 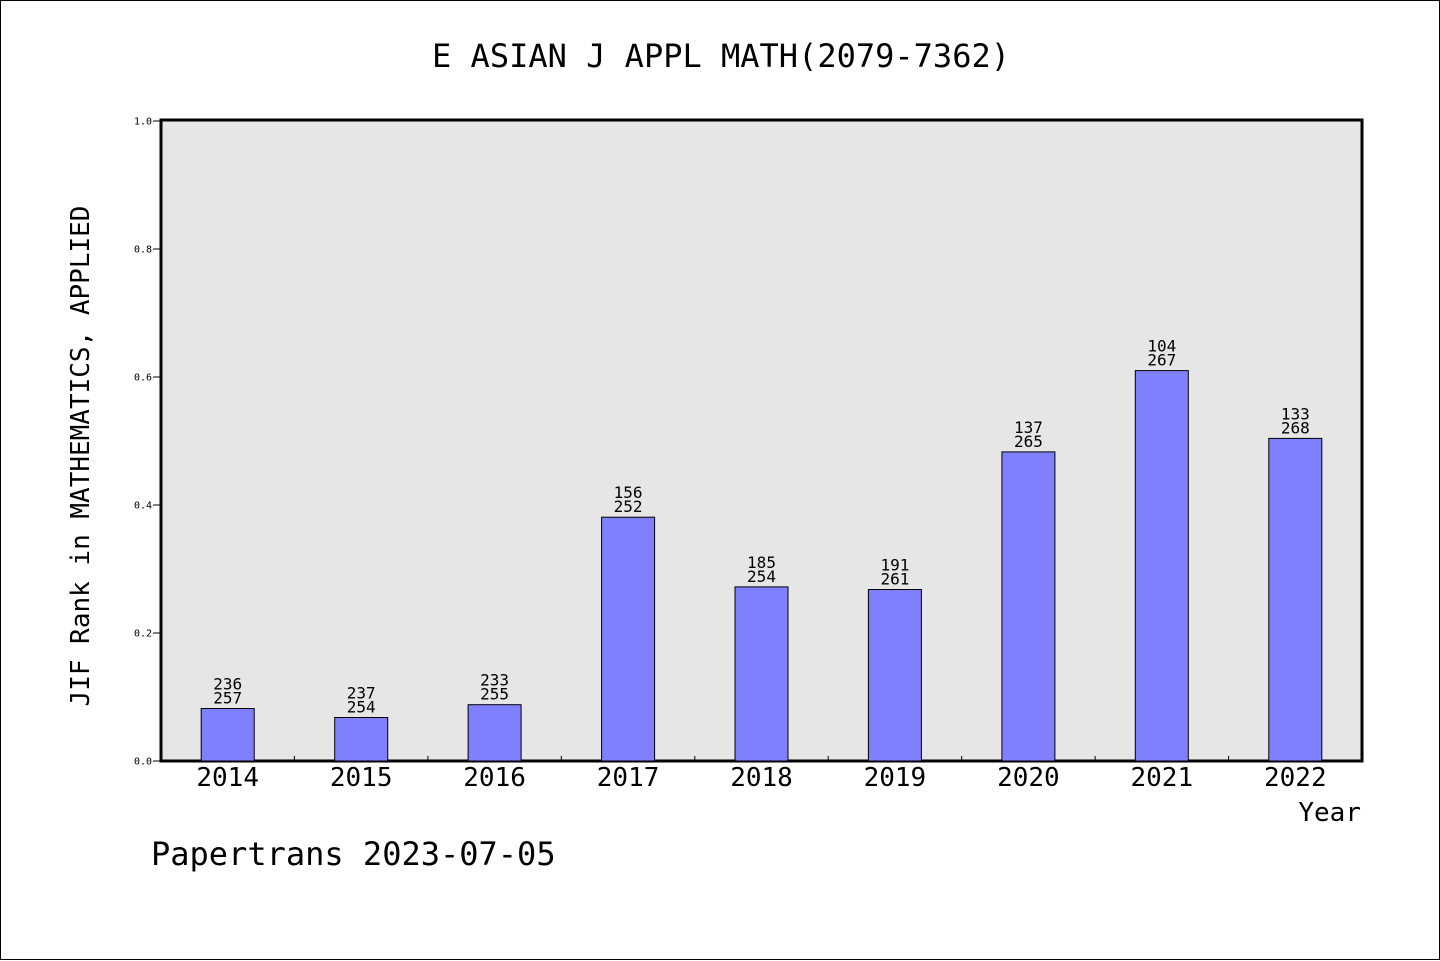 I want to click on bar-total-label: 255, so click(x=494, y=694).